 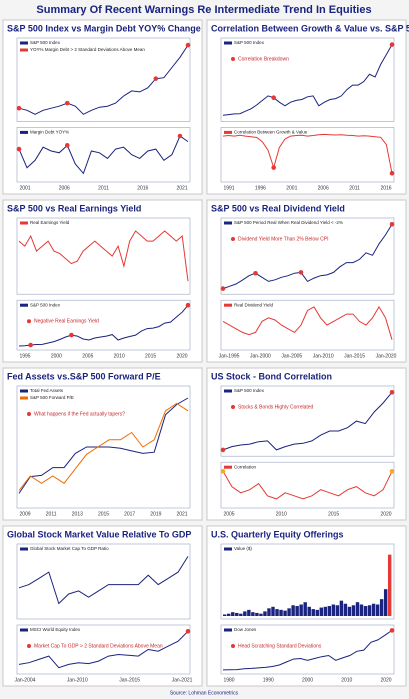 I want to click on legend-label: S&P 500 Index, so click(x=45, y=304).